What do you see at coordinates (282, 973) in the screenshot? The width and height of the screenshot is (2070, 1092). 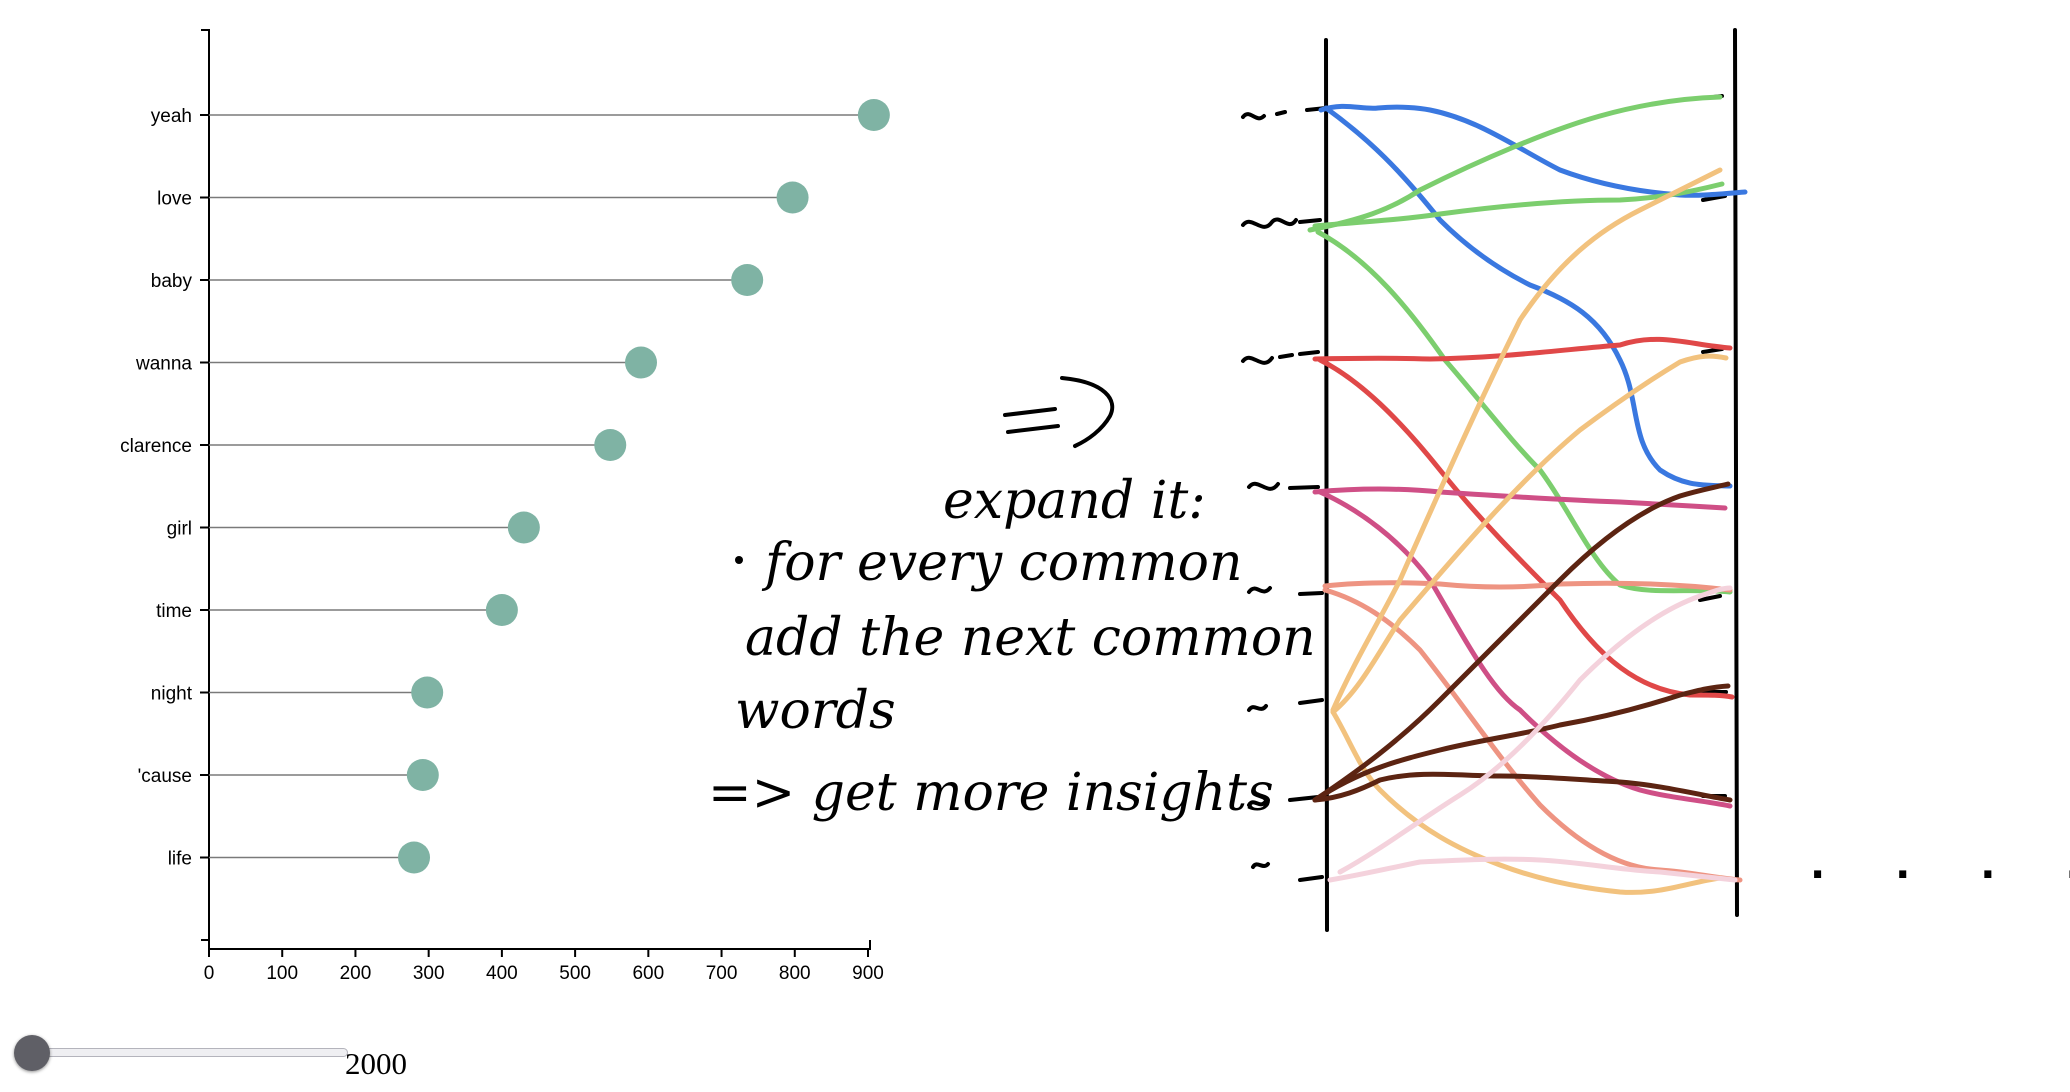 I see `x-tick-label: 100` at bounding box center [282, 973].